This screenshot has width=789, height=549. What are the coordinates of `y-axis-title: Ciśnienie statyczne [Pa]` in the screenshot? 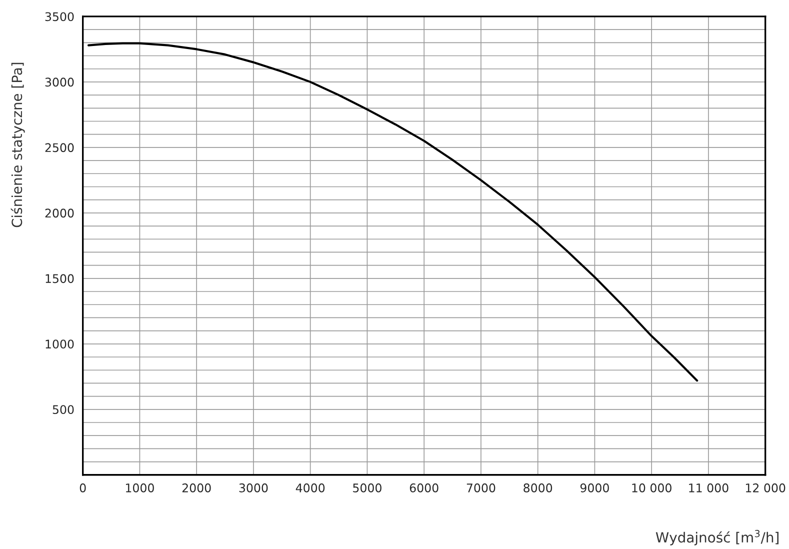 It's located at (17, 145).